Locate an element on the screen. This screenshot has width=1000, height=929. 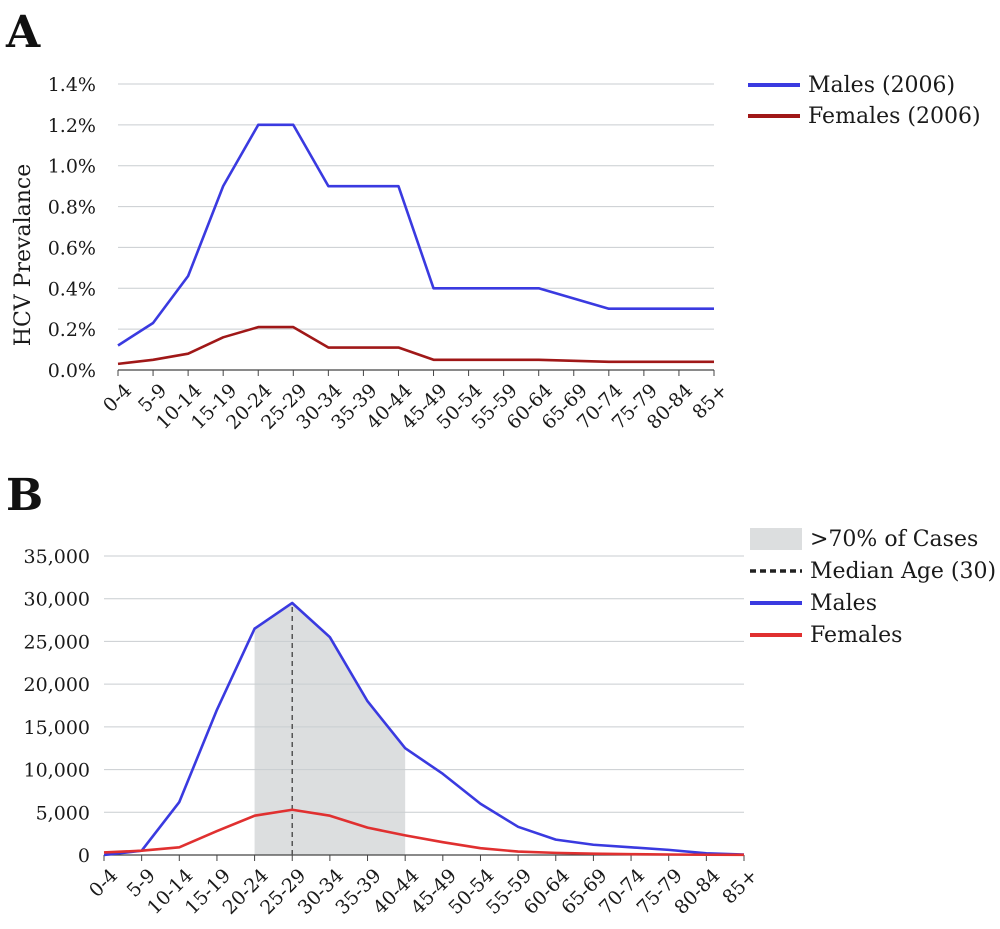
y-tick-label: 30,000 is located at coordinates (57, 600).